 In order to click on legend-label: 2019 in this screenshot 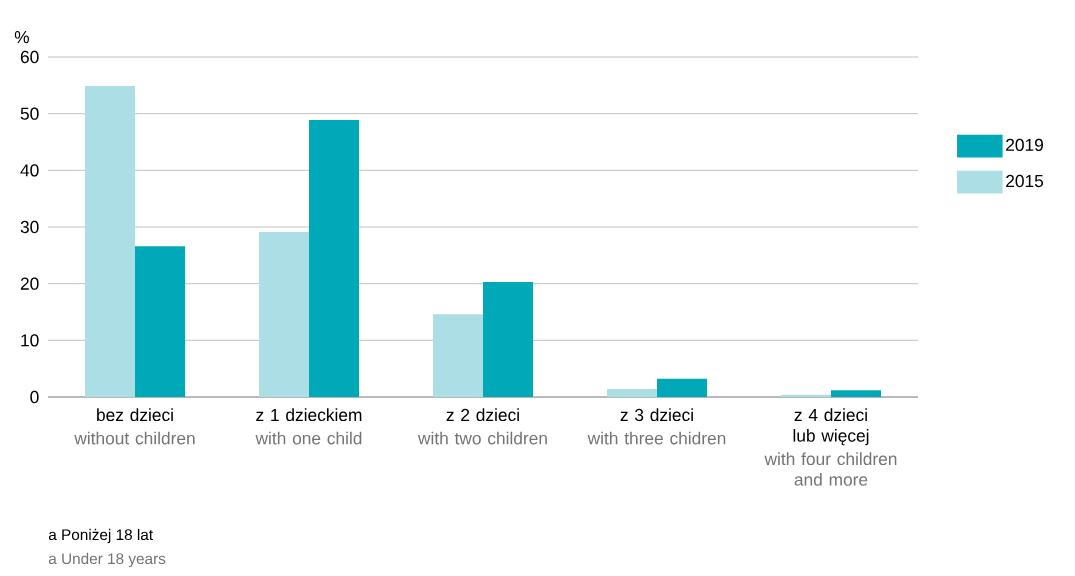, I will do `click(1024, 145)`.